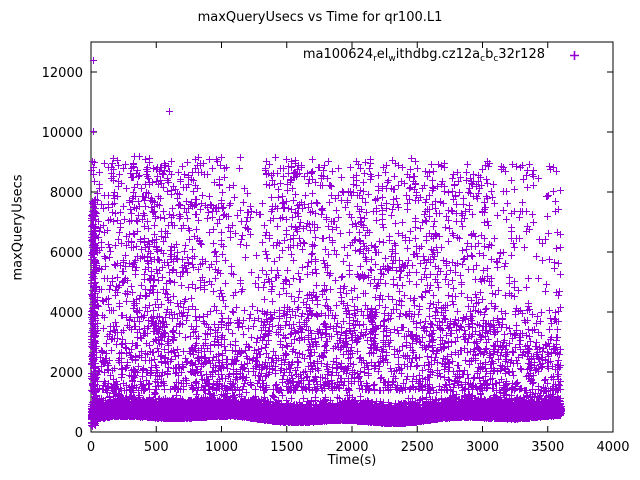 The height and width of the screenshot is (480, 640). Describe the element at coordinates (286, 447) in the screenshot. I see `x-tick-label: 1500` at that location.